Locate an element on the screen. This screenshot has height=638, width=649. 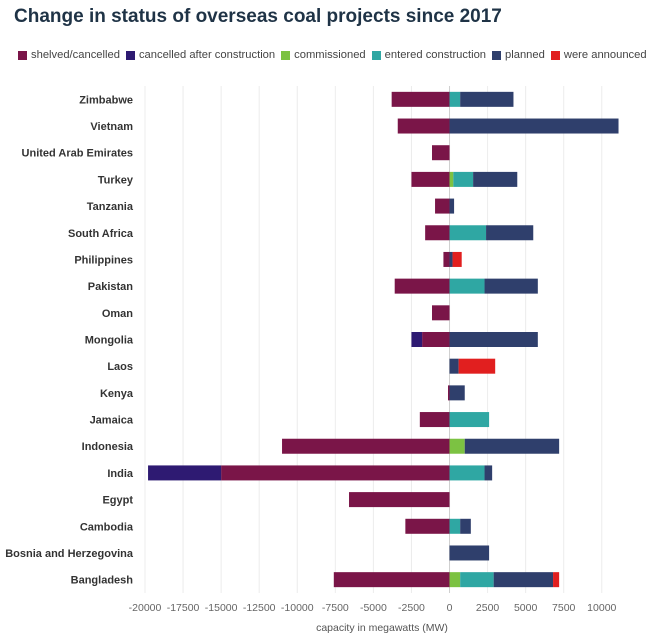
x-tick-label: -12500 is located at coordinates (259, 608).